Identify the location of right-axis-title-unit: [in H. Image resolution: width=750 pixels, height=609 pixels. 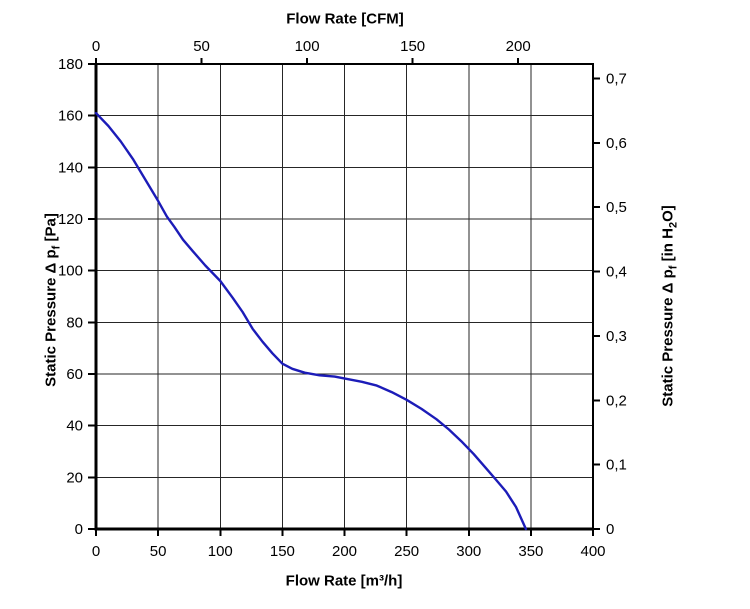
(668, 247).